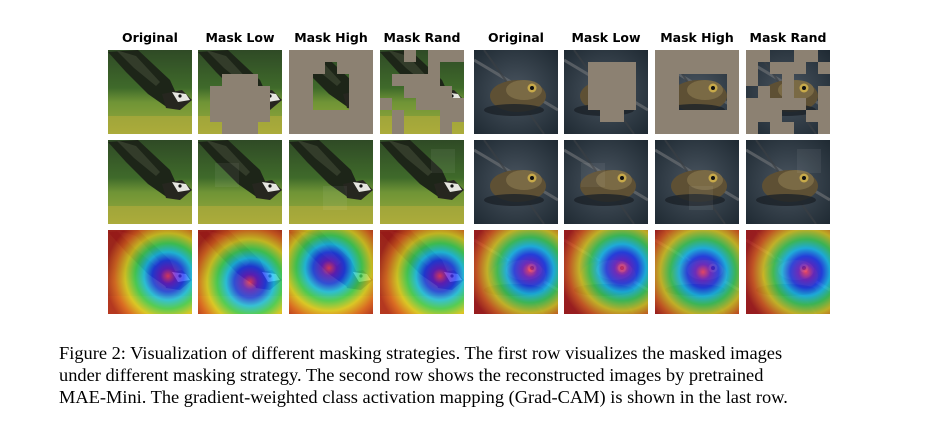 This screenshot has width=946, height=423. I want to click on frog-mask-high-grad-cam-image, so click(697, 272).